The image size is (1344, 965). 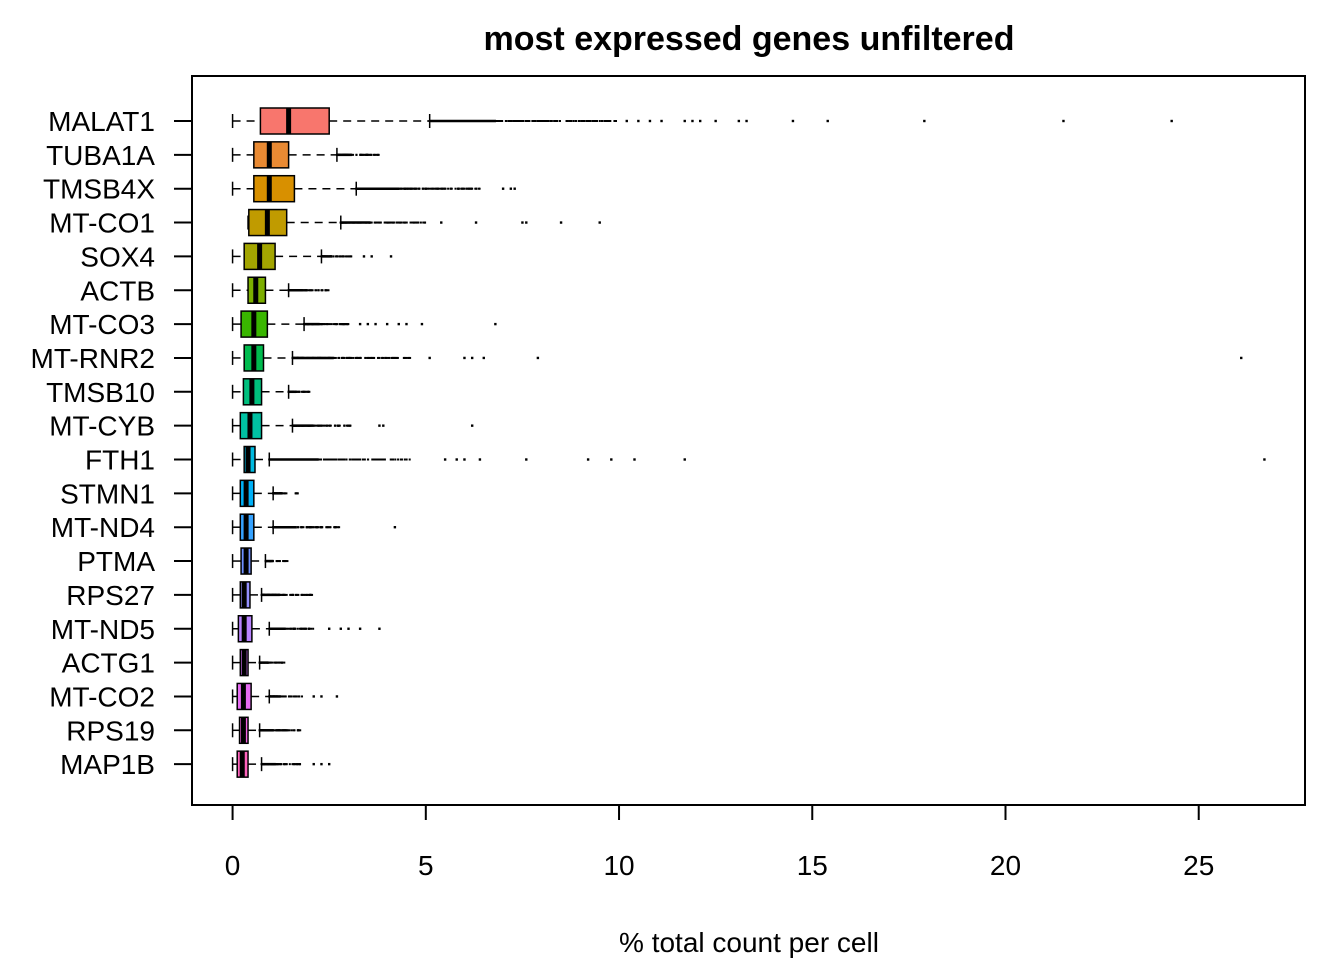 I want to click on y-tick-label: SOX4, so click(x=117, y=256).